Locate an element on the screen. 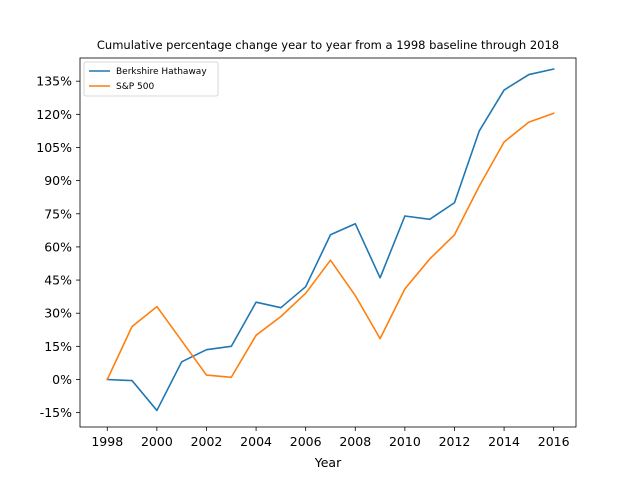  y-tick-label: -15% is located at coordinates (56, 412).